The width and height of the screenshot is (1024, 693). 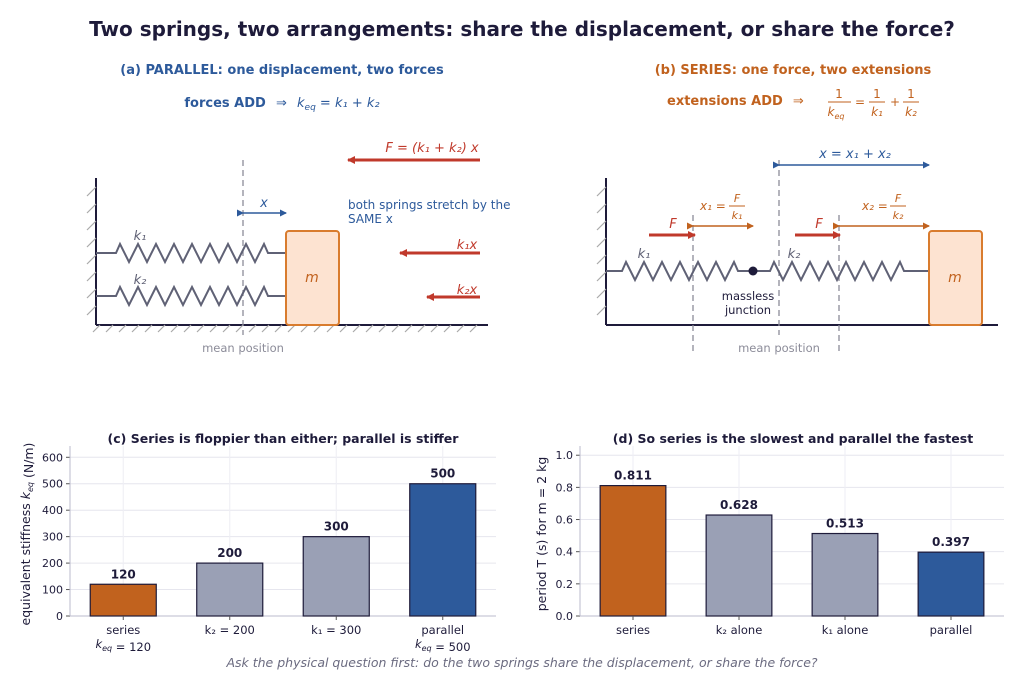 I want to click on mass-label-a: m, so click(x=312, y=278).